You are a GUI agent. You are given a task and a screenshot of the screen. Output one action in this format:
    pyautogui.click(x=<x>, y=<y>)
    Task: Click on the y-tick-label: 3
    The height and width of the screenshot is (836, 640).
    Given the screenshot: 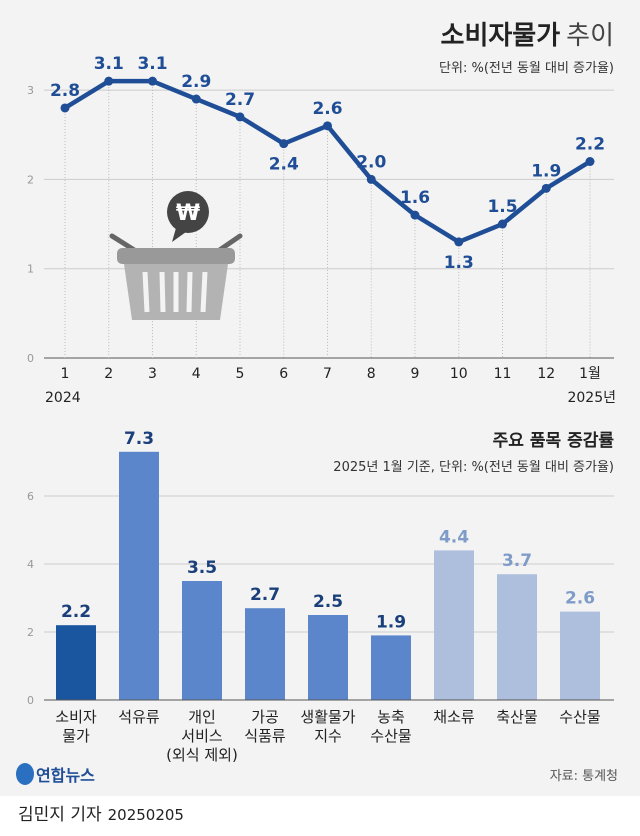 What is the action you would take?
    pyautogui.click(x=30, y=90)
    